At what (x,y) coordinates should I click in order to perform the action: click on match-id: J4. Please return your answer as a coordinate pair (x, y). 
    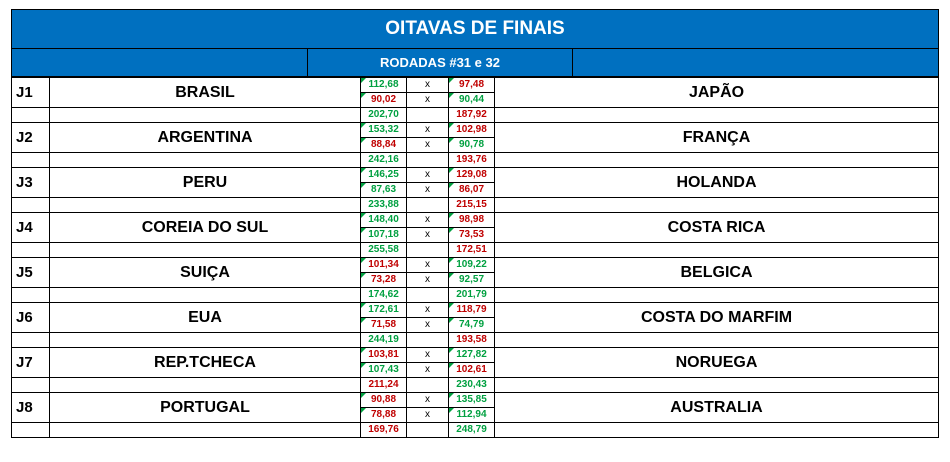
    Looking at the image, I should click on (30, 227).